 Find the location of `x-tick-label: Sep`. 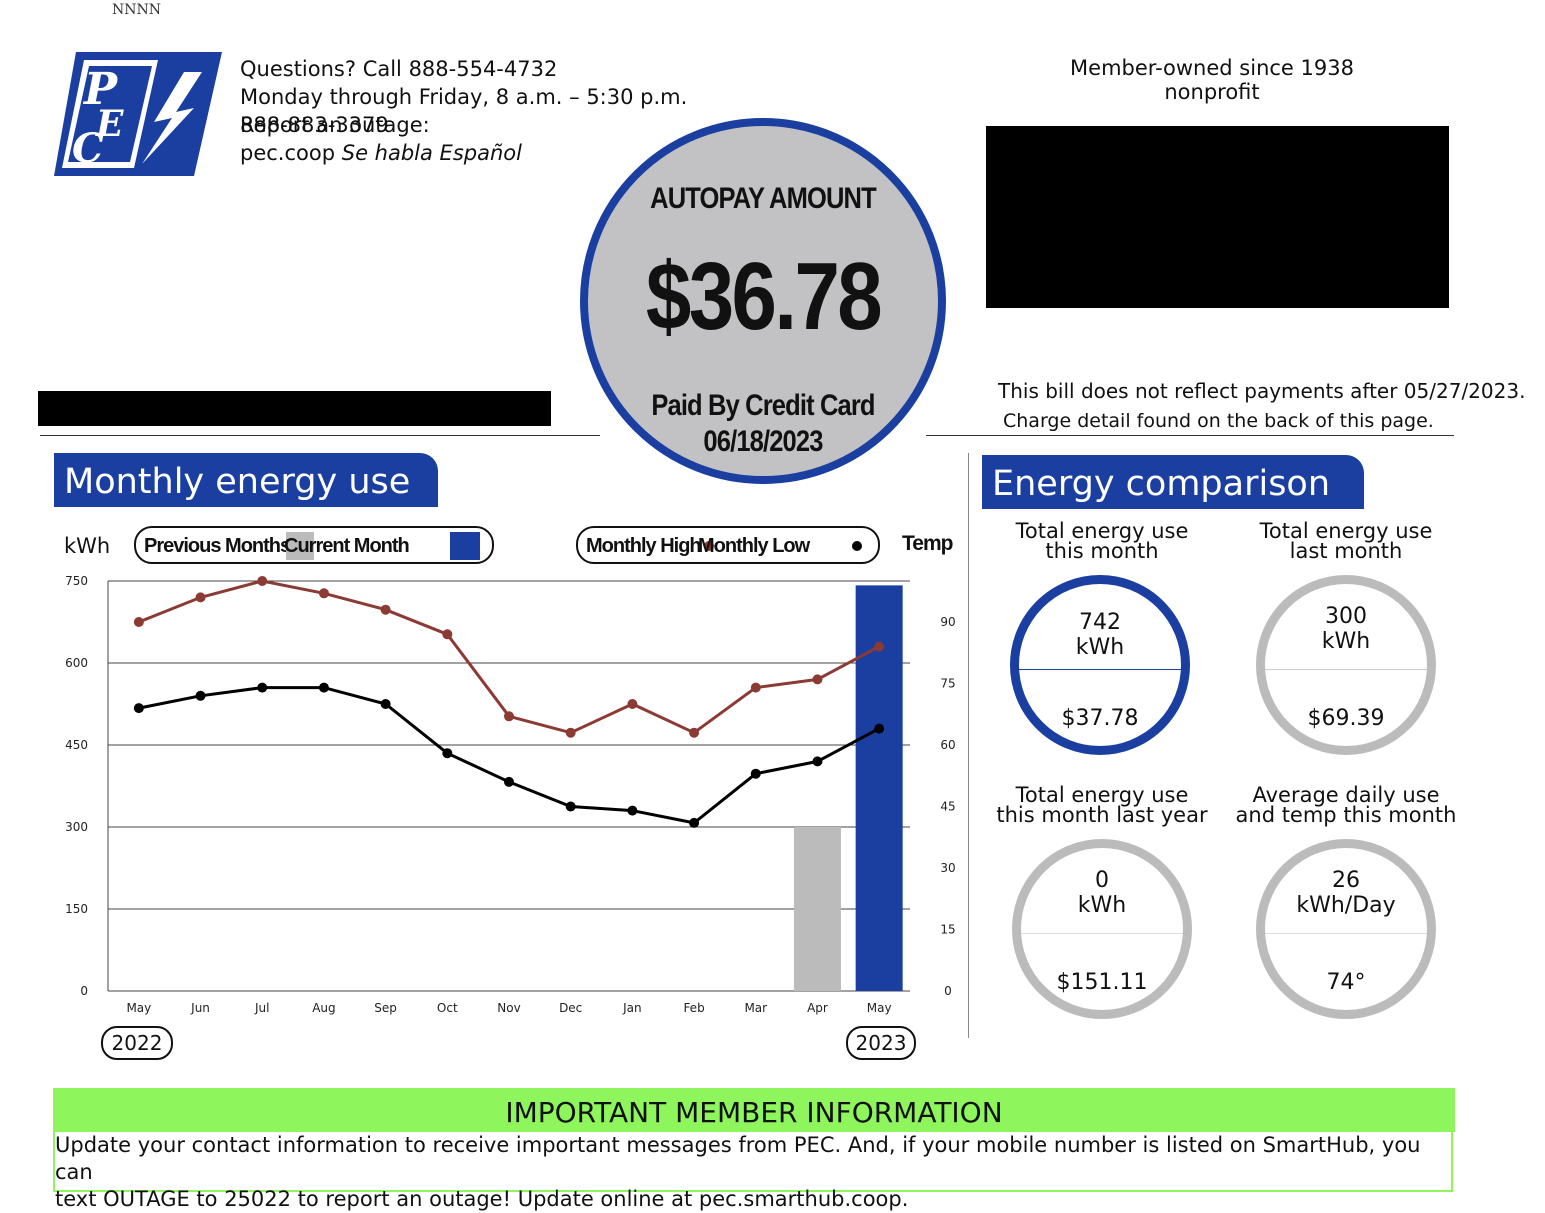

x-tick-label: Sep is located at coordinates (385, 1008).